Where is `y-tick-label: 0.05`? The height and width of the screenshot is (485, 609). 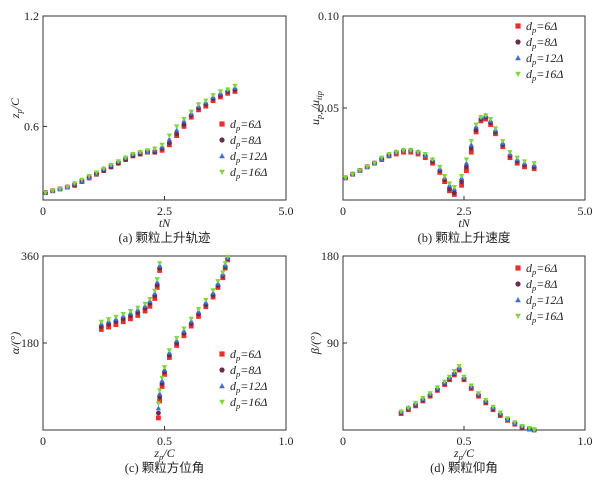 y-tick-label: 0.05 is located at coordinates (328, 108).